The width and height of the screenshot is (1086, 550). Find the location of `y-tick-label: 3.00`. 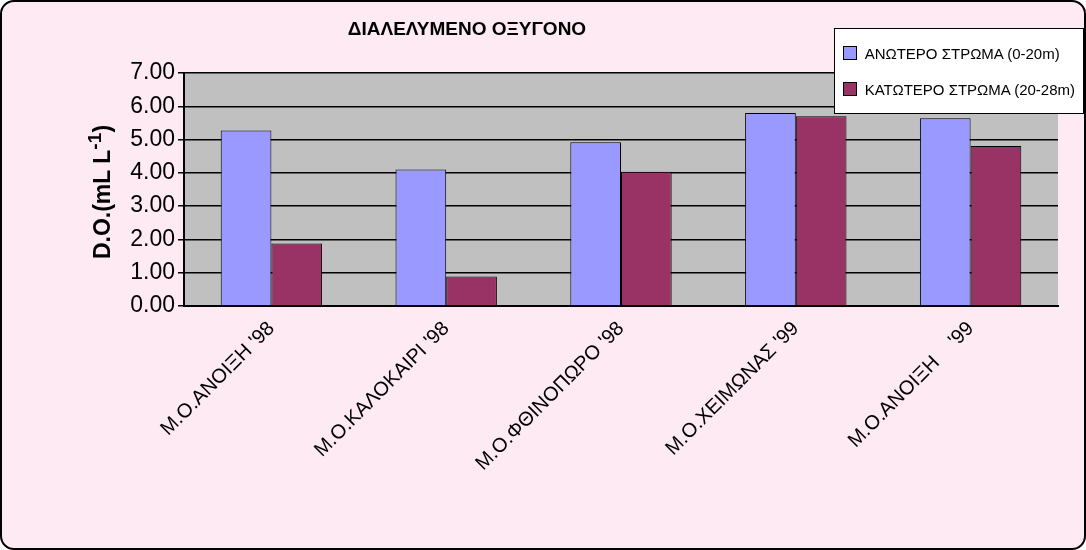

y-tick-label: 3.00 is located at coordinates (152, 204).